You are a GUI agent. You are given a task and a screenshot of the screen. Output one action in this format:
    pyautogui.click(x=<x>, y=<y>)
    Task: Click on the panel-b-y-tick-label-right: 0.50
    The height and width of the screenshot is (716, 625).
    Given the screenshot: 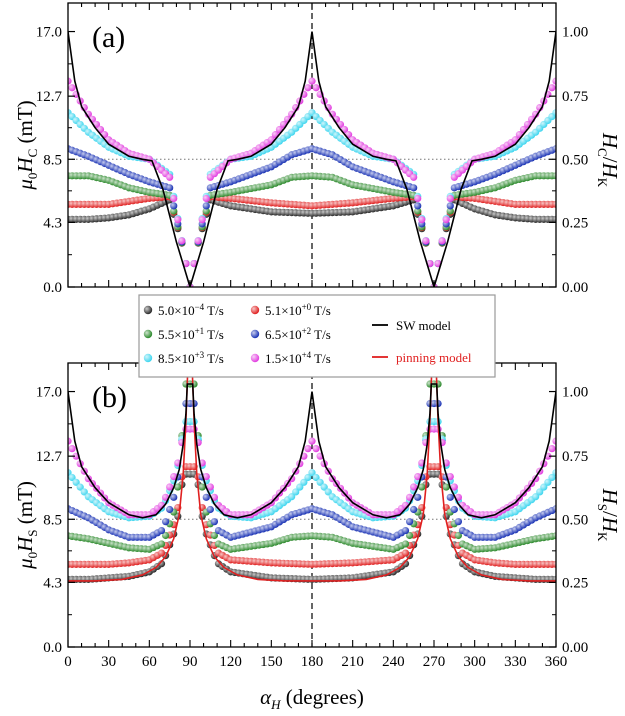 What is the action you would take?
    pyautogui.click(x=575, y=520)
    